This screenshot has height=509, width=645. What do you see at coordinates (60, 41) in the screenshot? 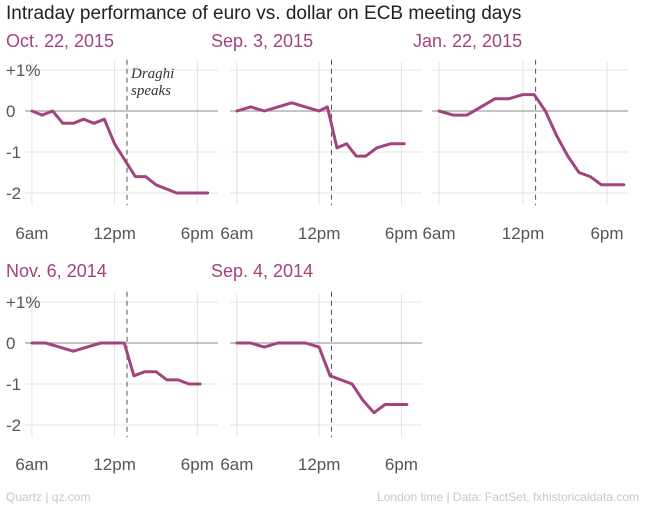
I see `panel-title: Oct. 22, 2015` at bounding box center [60, 41].